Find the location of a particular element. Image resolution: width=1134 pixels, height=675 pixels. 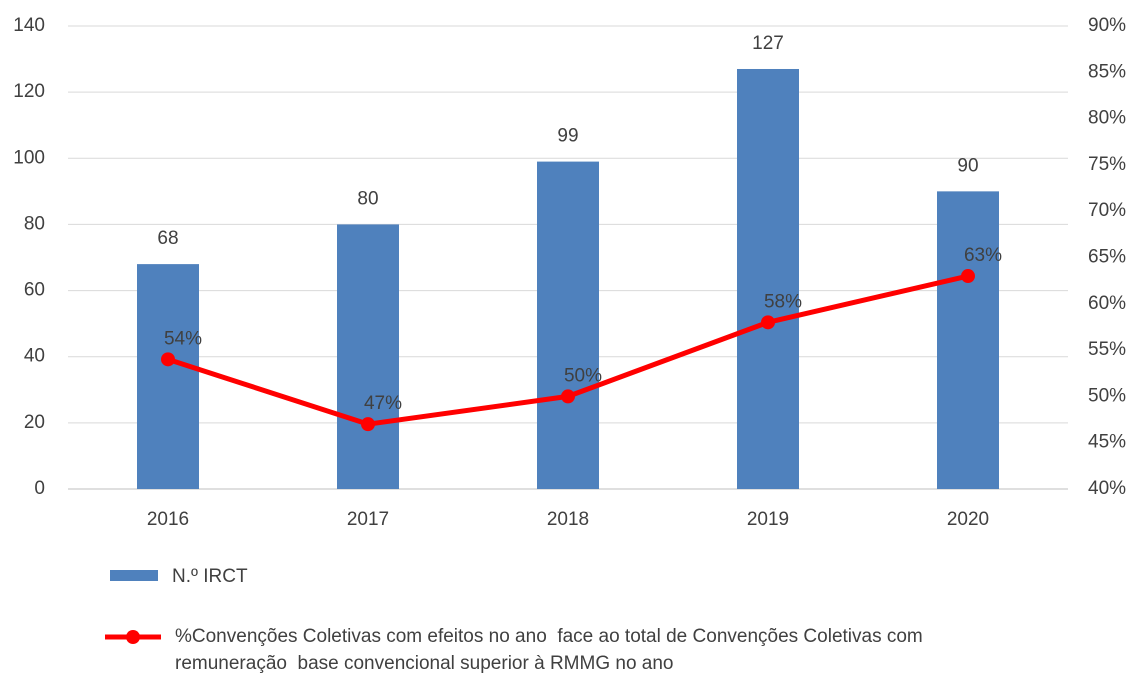

x-tick-label: 2018 is located at coordinates (568, 519).